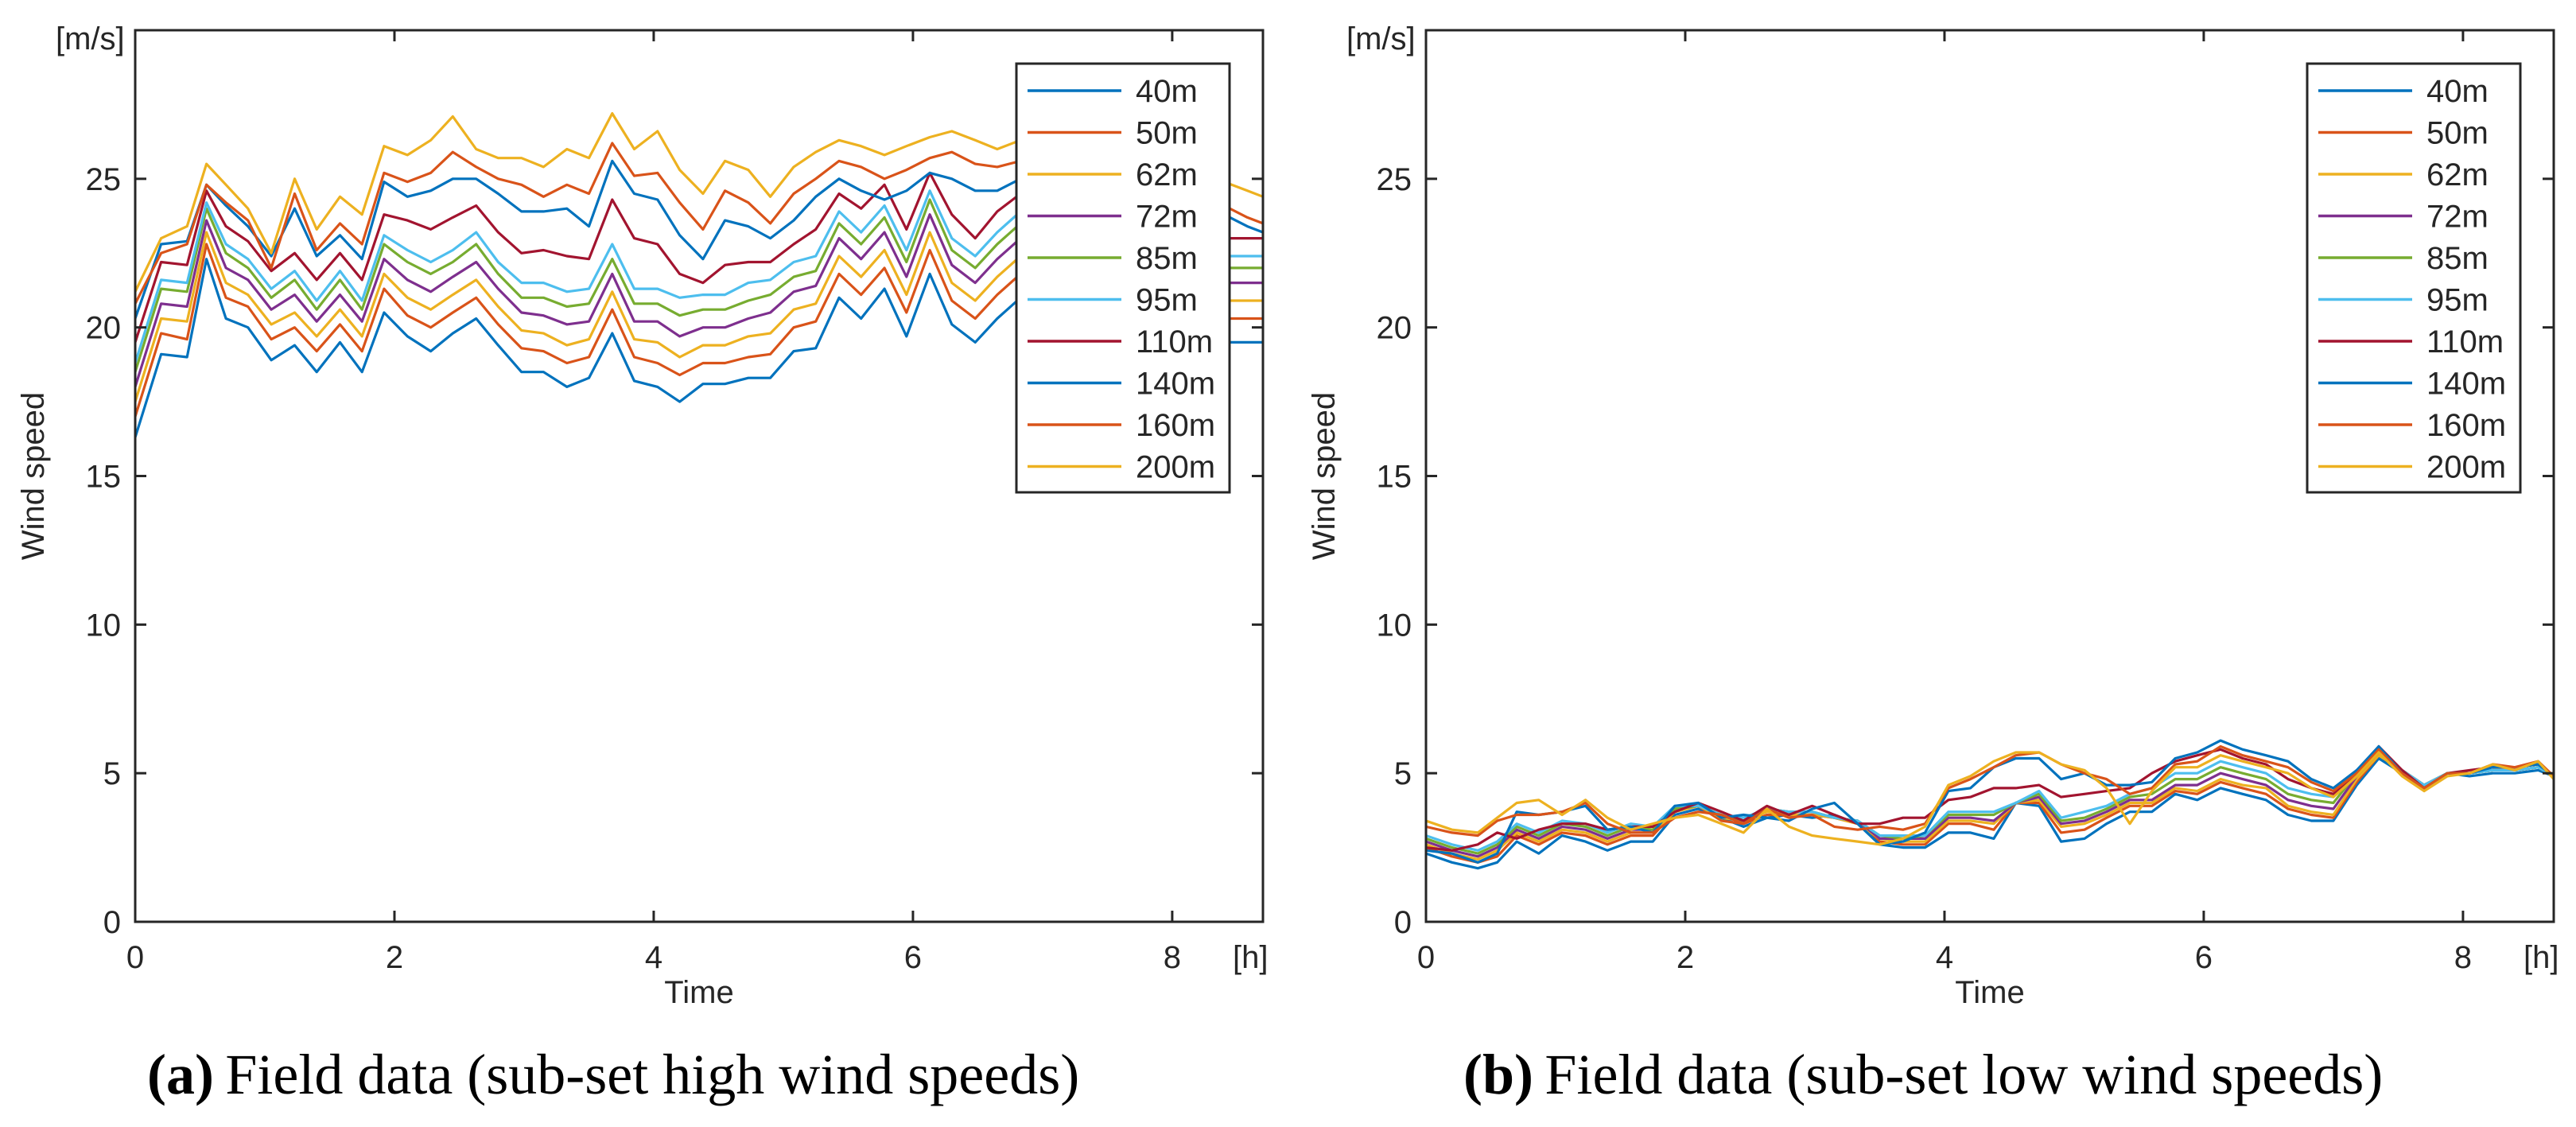  I want to click on y-tick-label-b-0: 0, so click(1403, 923).